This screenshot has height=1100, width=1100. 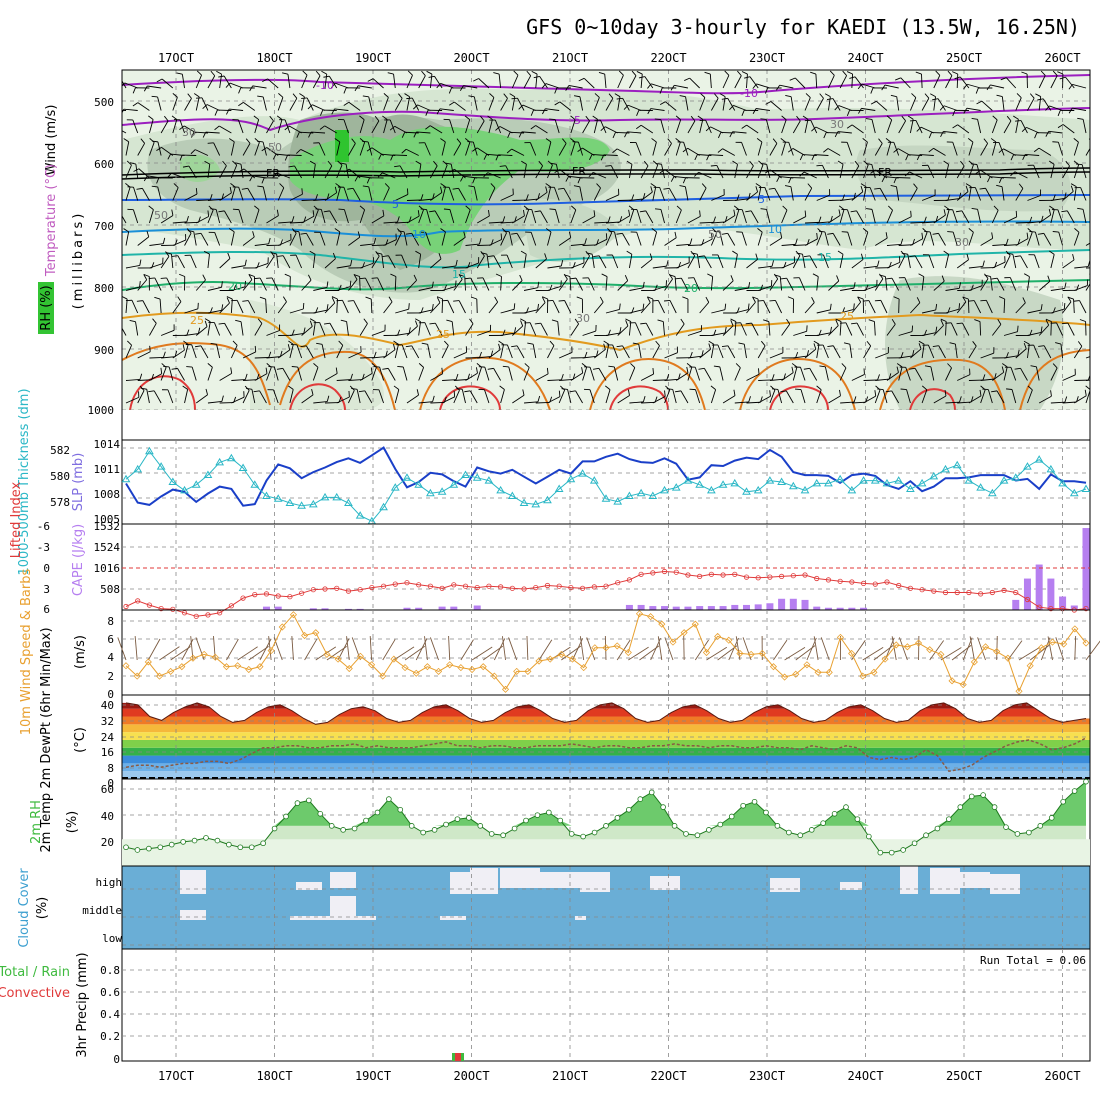 I want to click on rh-high-fill, so click(x=606, y=803).